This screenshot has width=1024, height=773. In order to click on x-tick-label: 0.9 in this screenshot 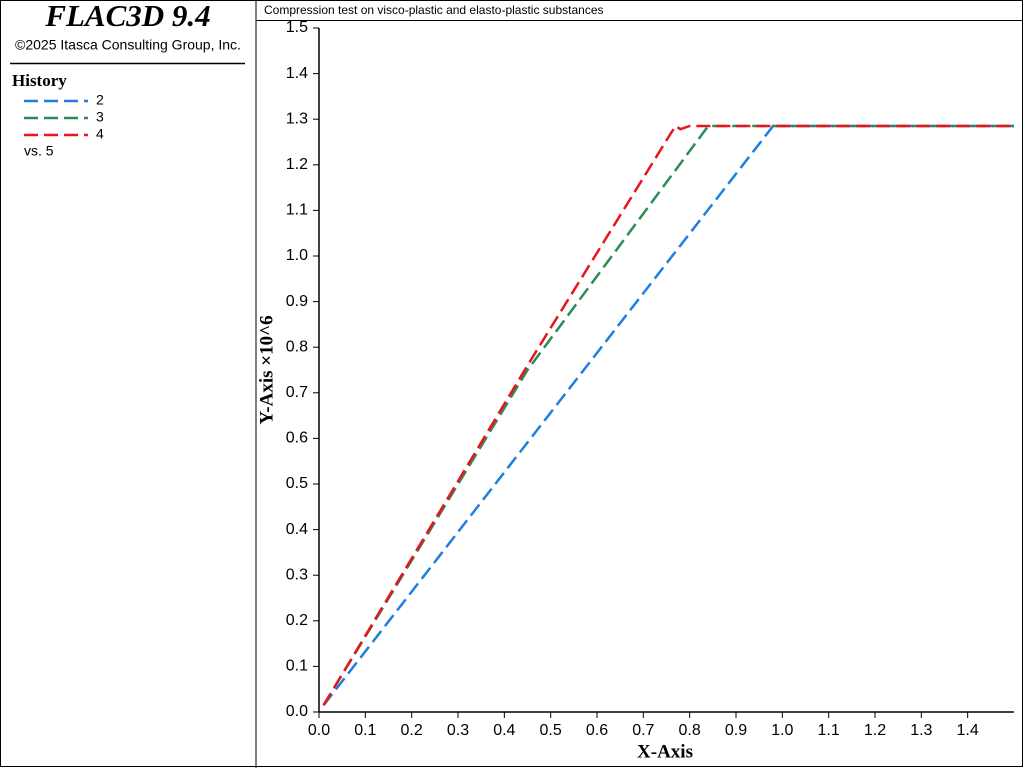, I will do `click(736, 730)`.